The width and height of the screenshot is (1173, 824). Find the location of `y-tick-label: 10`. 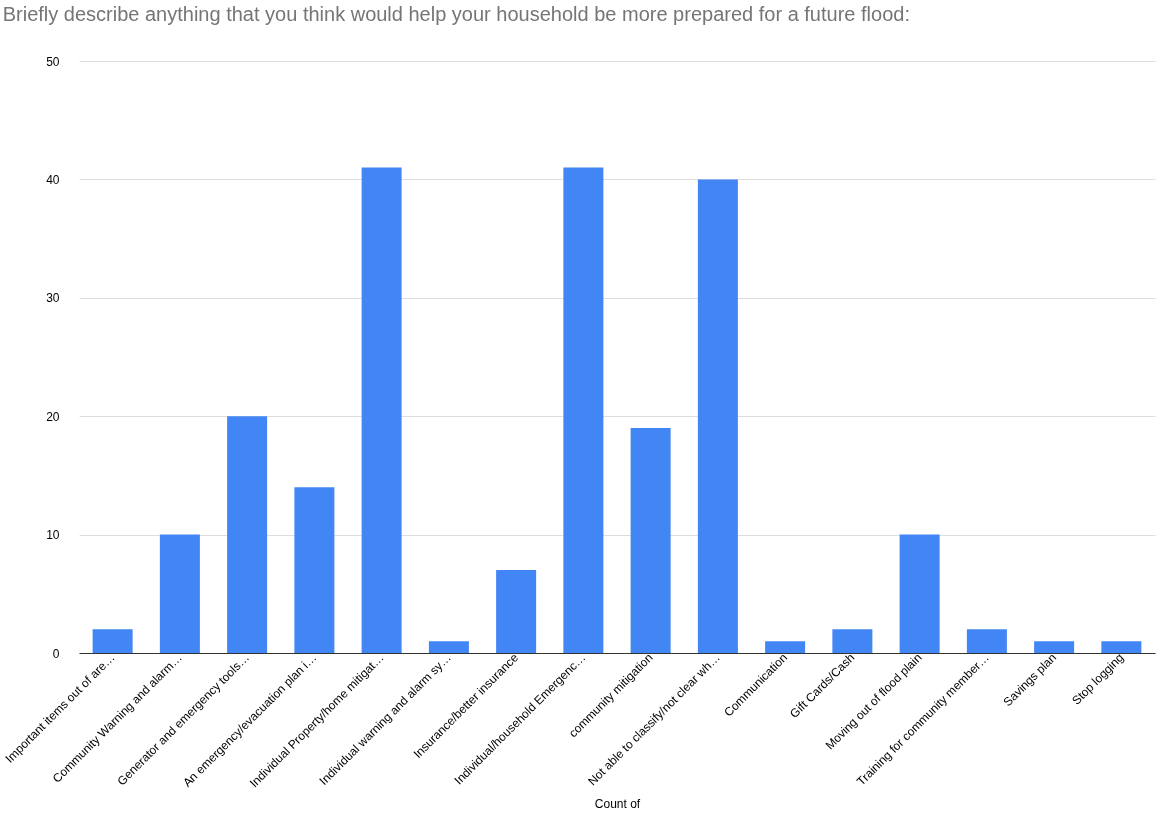

y-tick-label: 10 is located at coordinates (53, 535).